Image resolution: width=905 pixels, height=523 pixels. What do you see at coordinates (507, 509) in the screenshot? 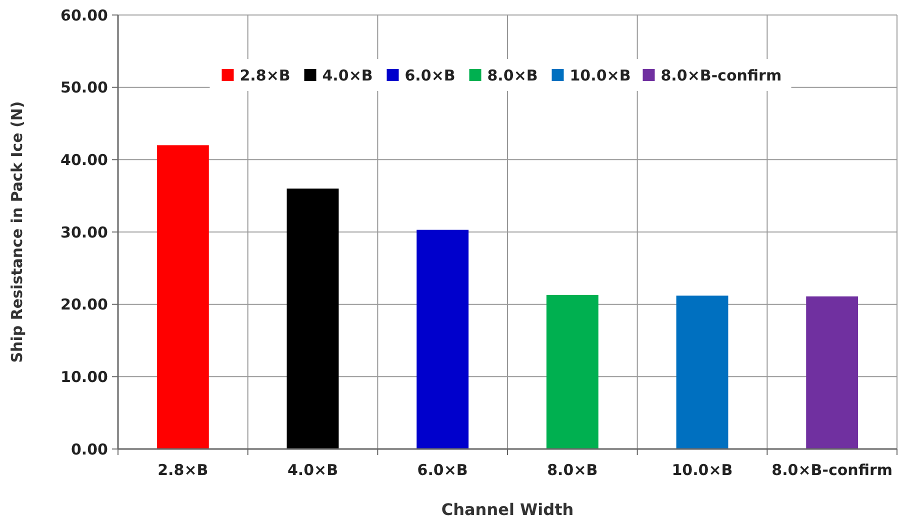
I see `x-axis-title: Channel Width` at bounding box center [507, 509].